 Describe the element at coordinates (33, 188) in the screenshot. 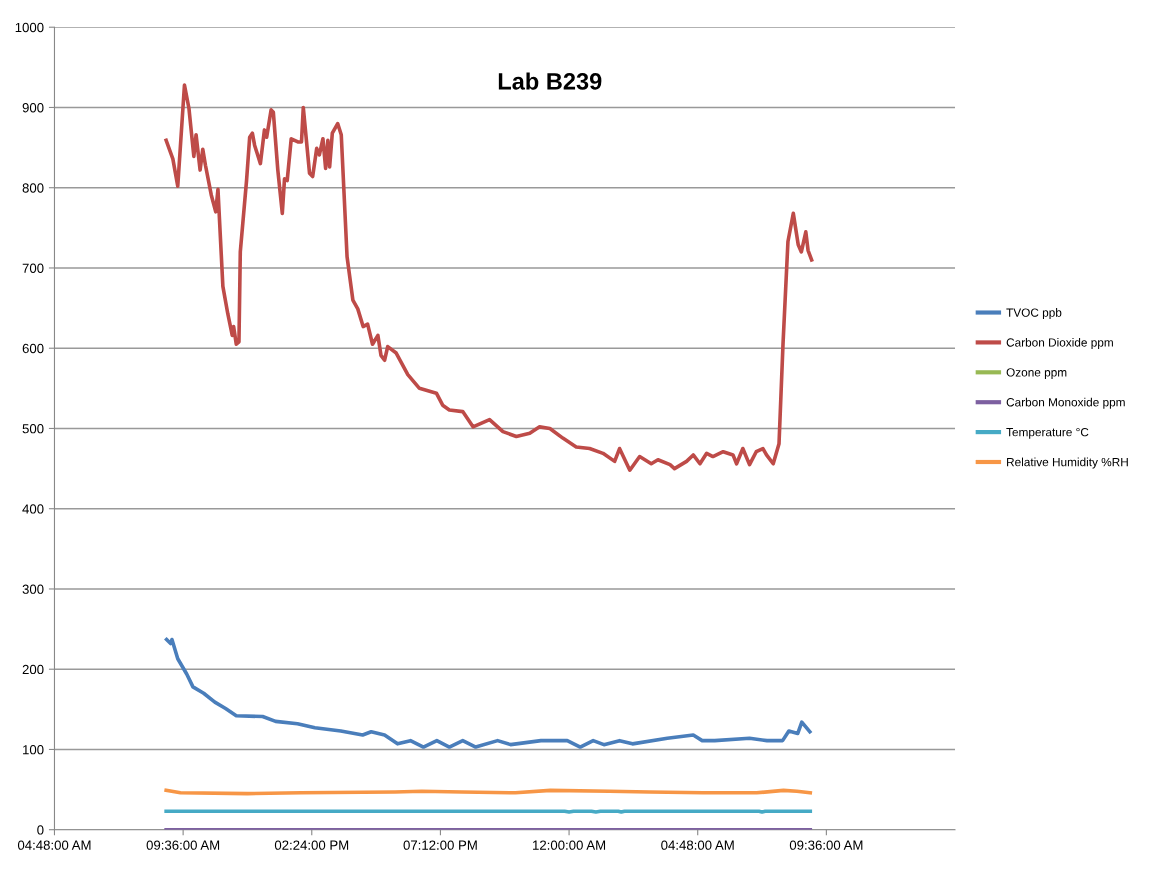

I see `y-tick-label: 800` at that location.